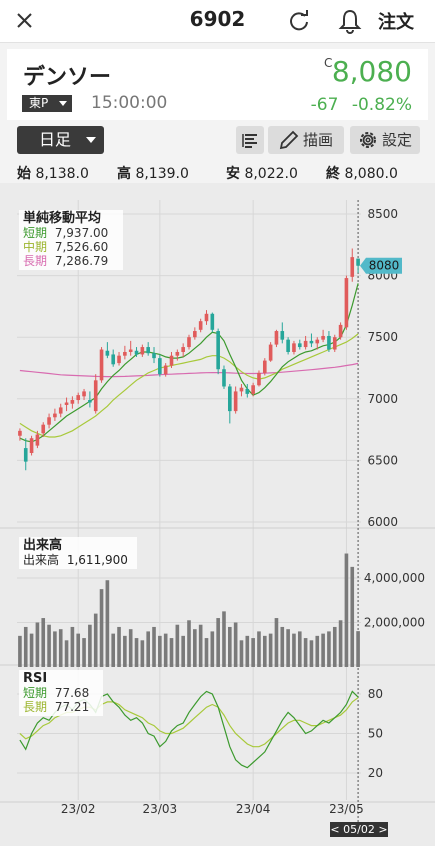 The width and height of the screenshot is (435, 846). What do you see at coordinates (350, 21) in the screenshot?
I see `bell-icon` at bounding box center [350, 21].